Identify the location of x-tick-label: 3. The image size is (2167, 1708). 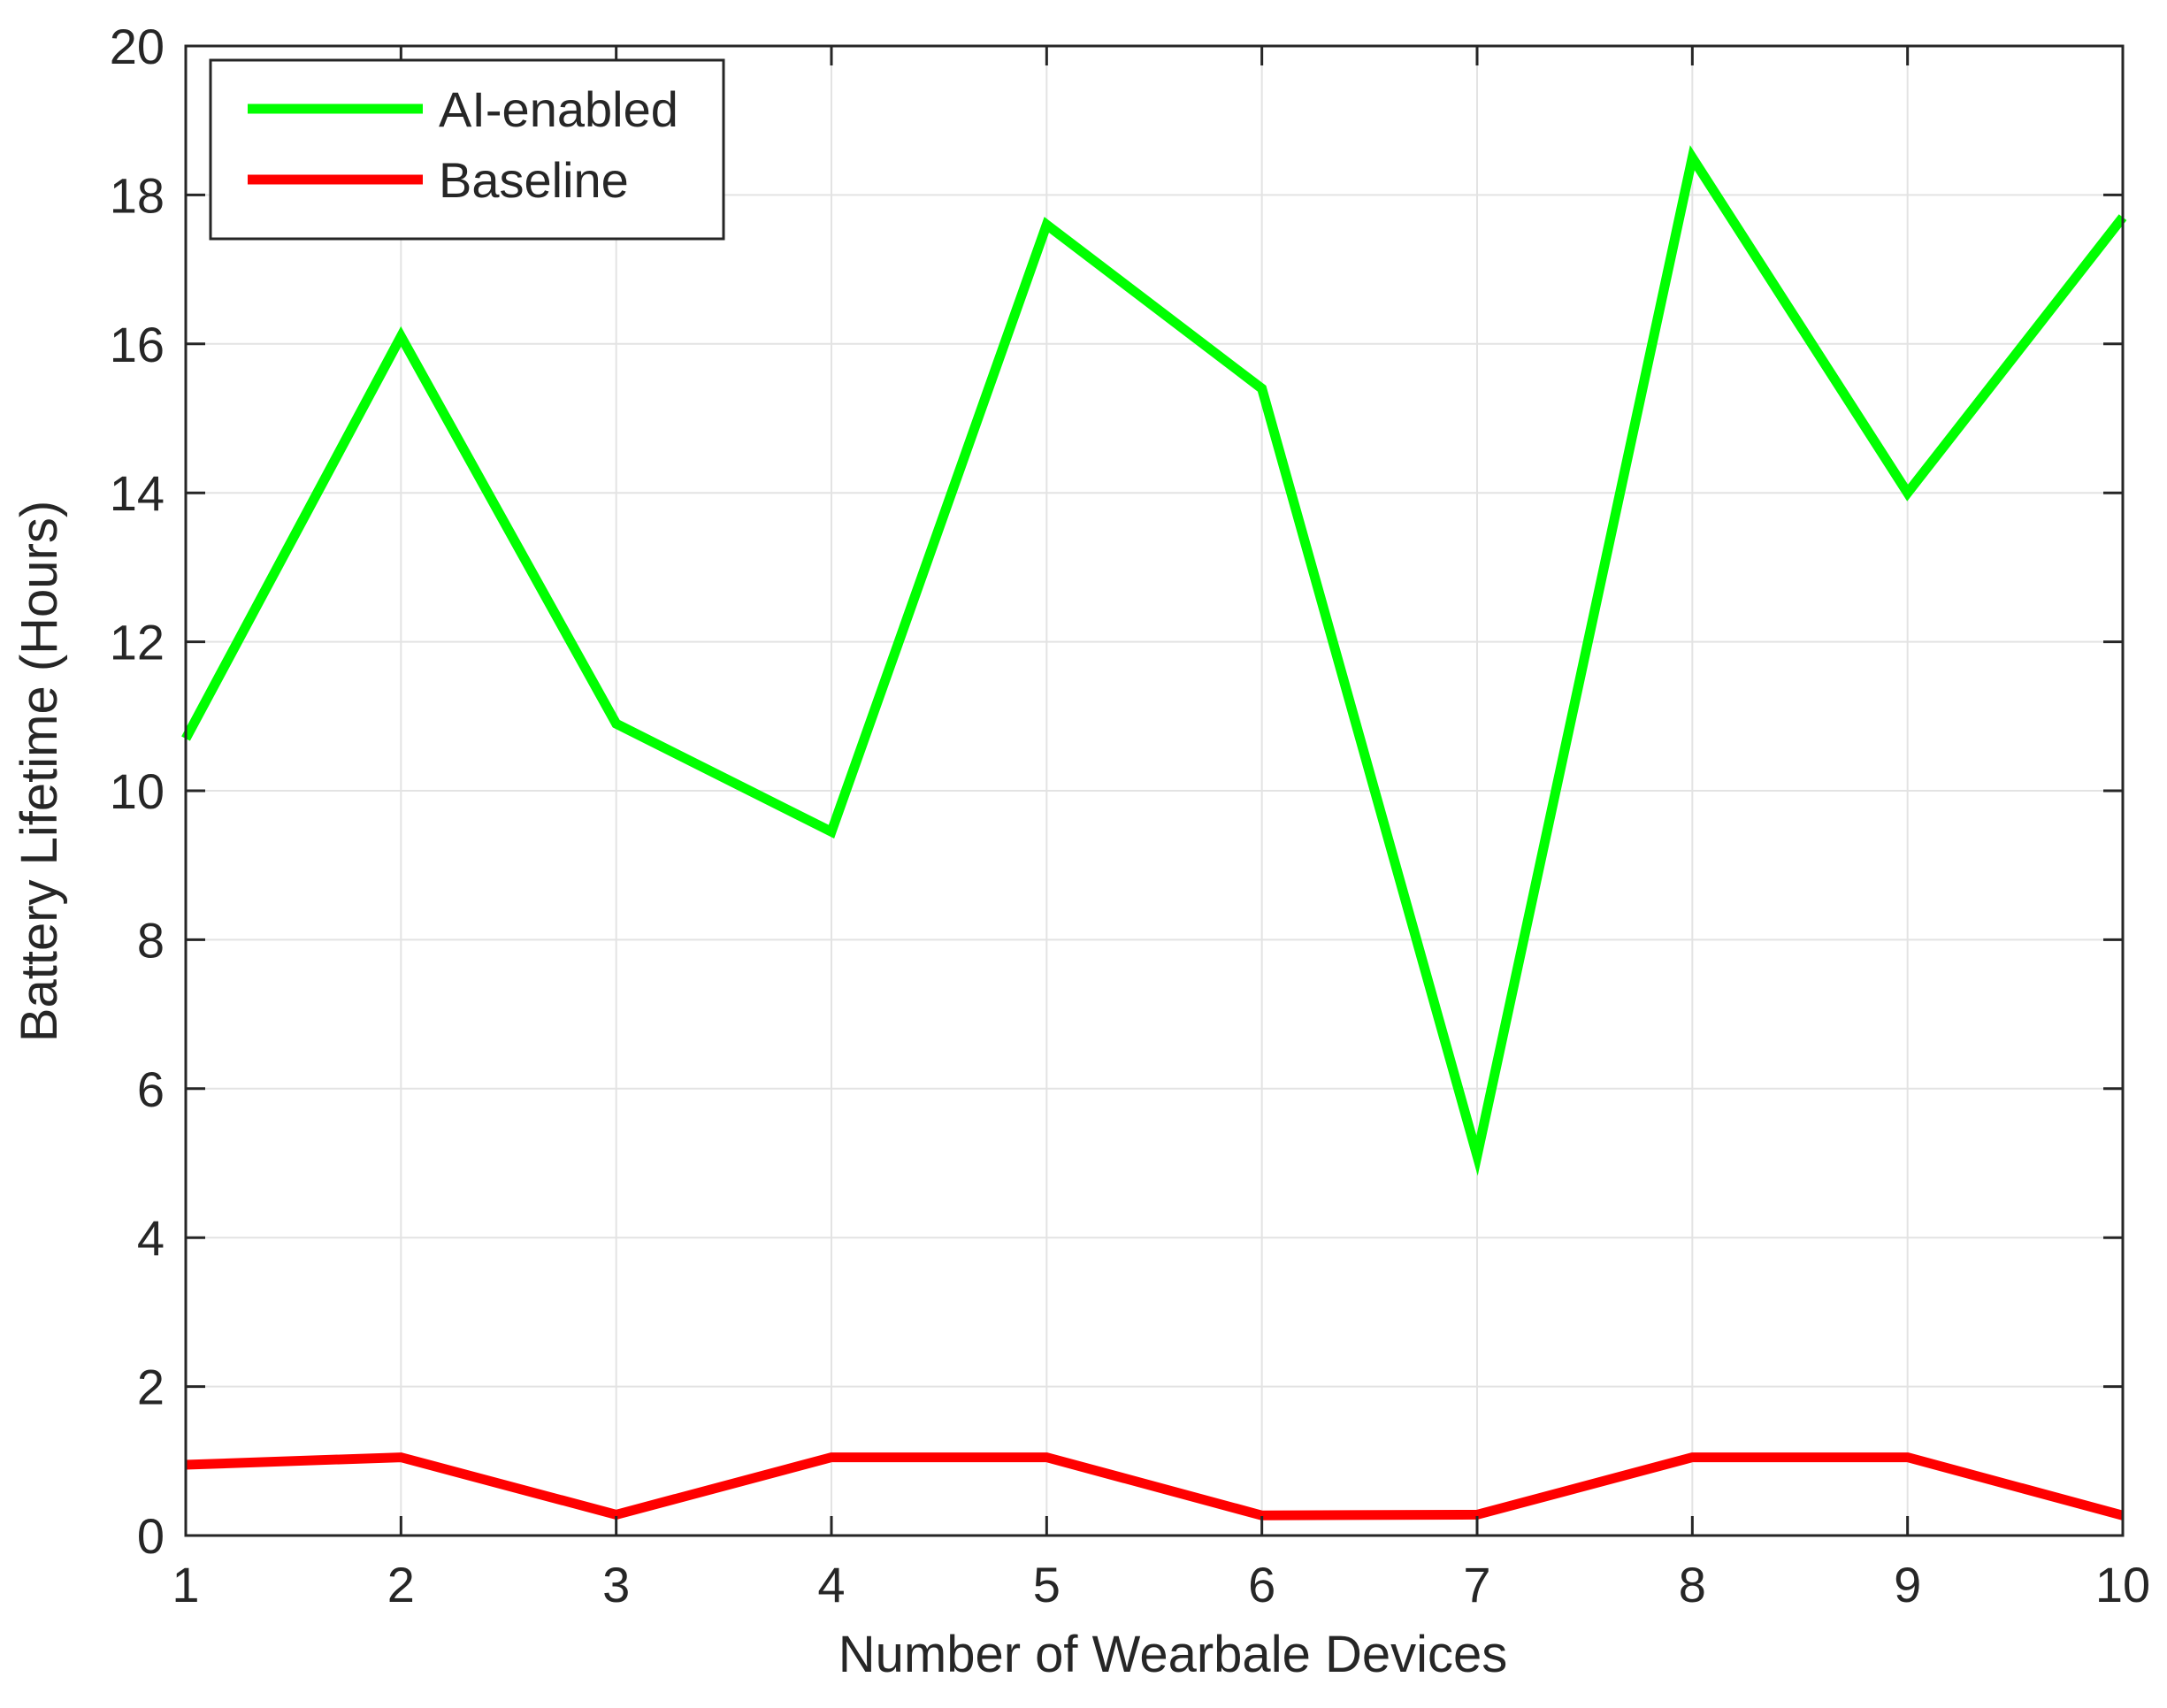
(616, 1585).